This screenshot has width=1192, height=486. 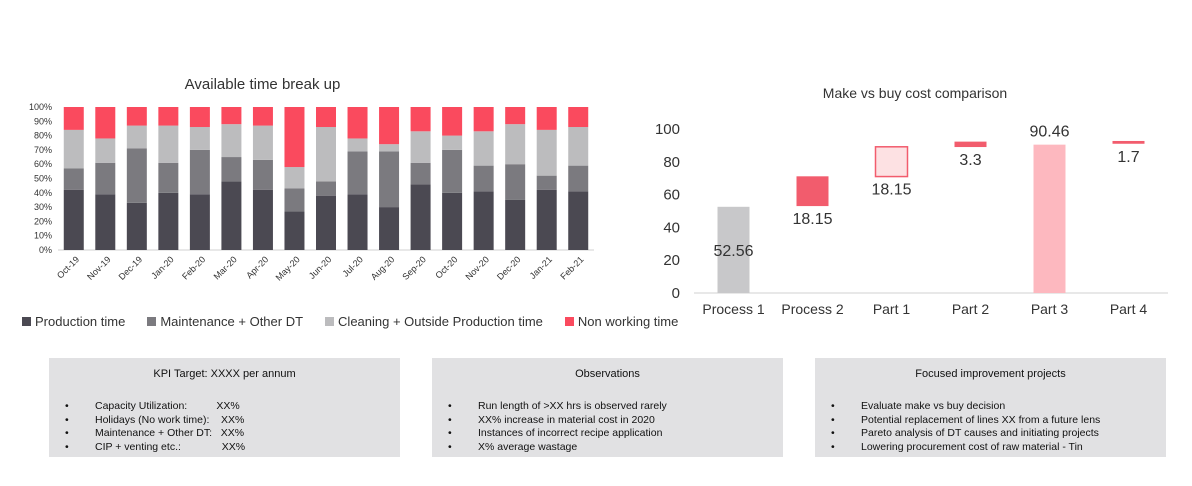 What do you see at coordinates (971, 309) in the screenshot?
I see `x-tick-label: Part 2` at bounding box center [971, 309].